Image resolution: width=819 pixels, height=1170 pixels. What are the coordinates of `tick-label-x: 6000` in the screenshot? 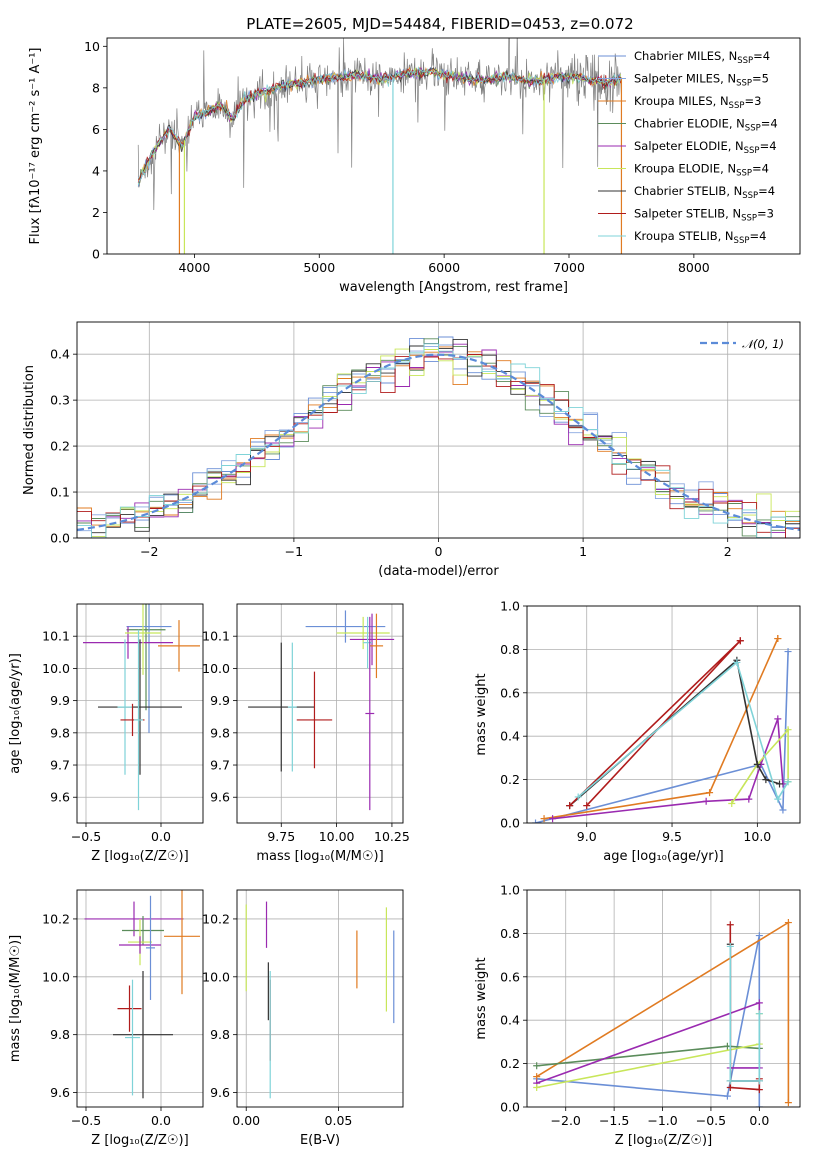 It's located at (444, 267).